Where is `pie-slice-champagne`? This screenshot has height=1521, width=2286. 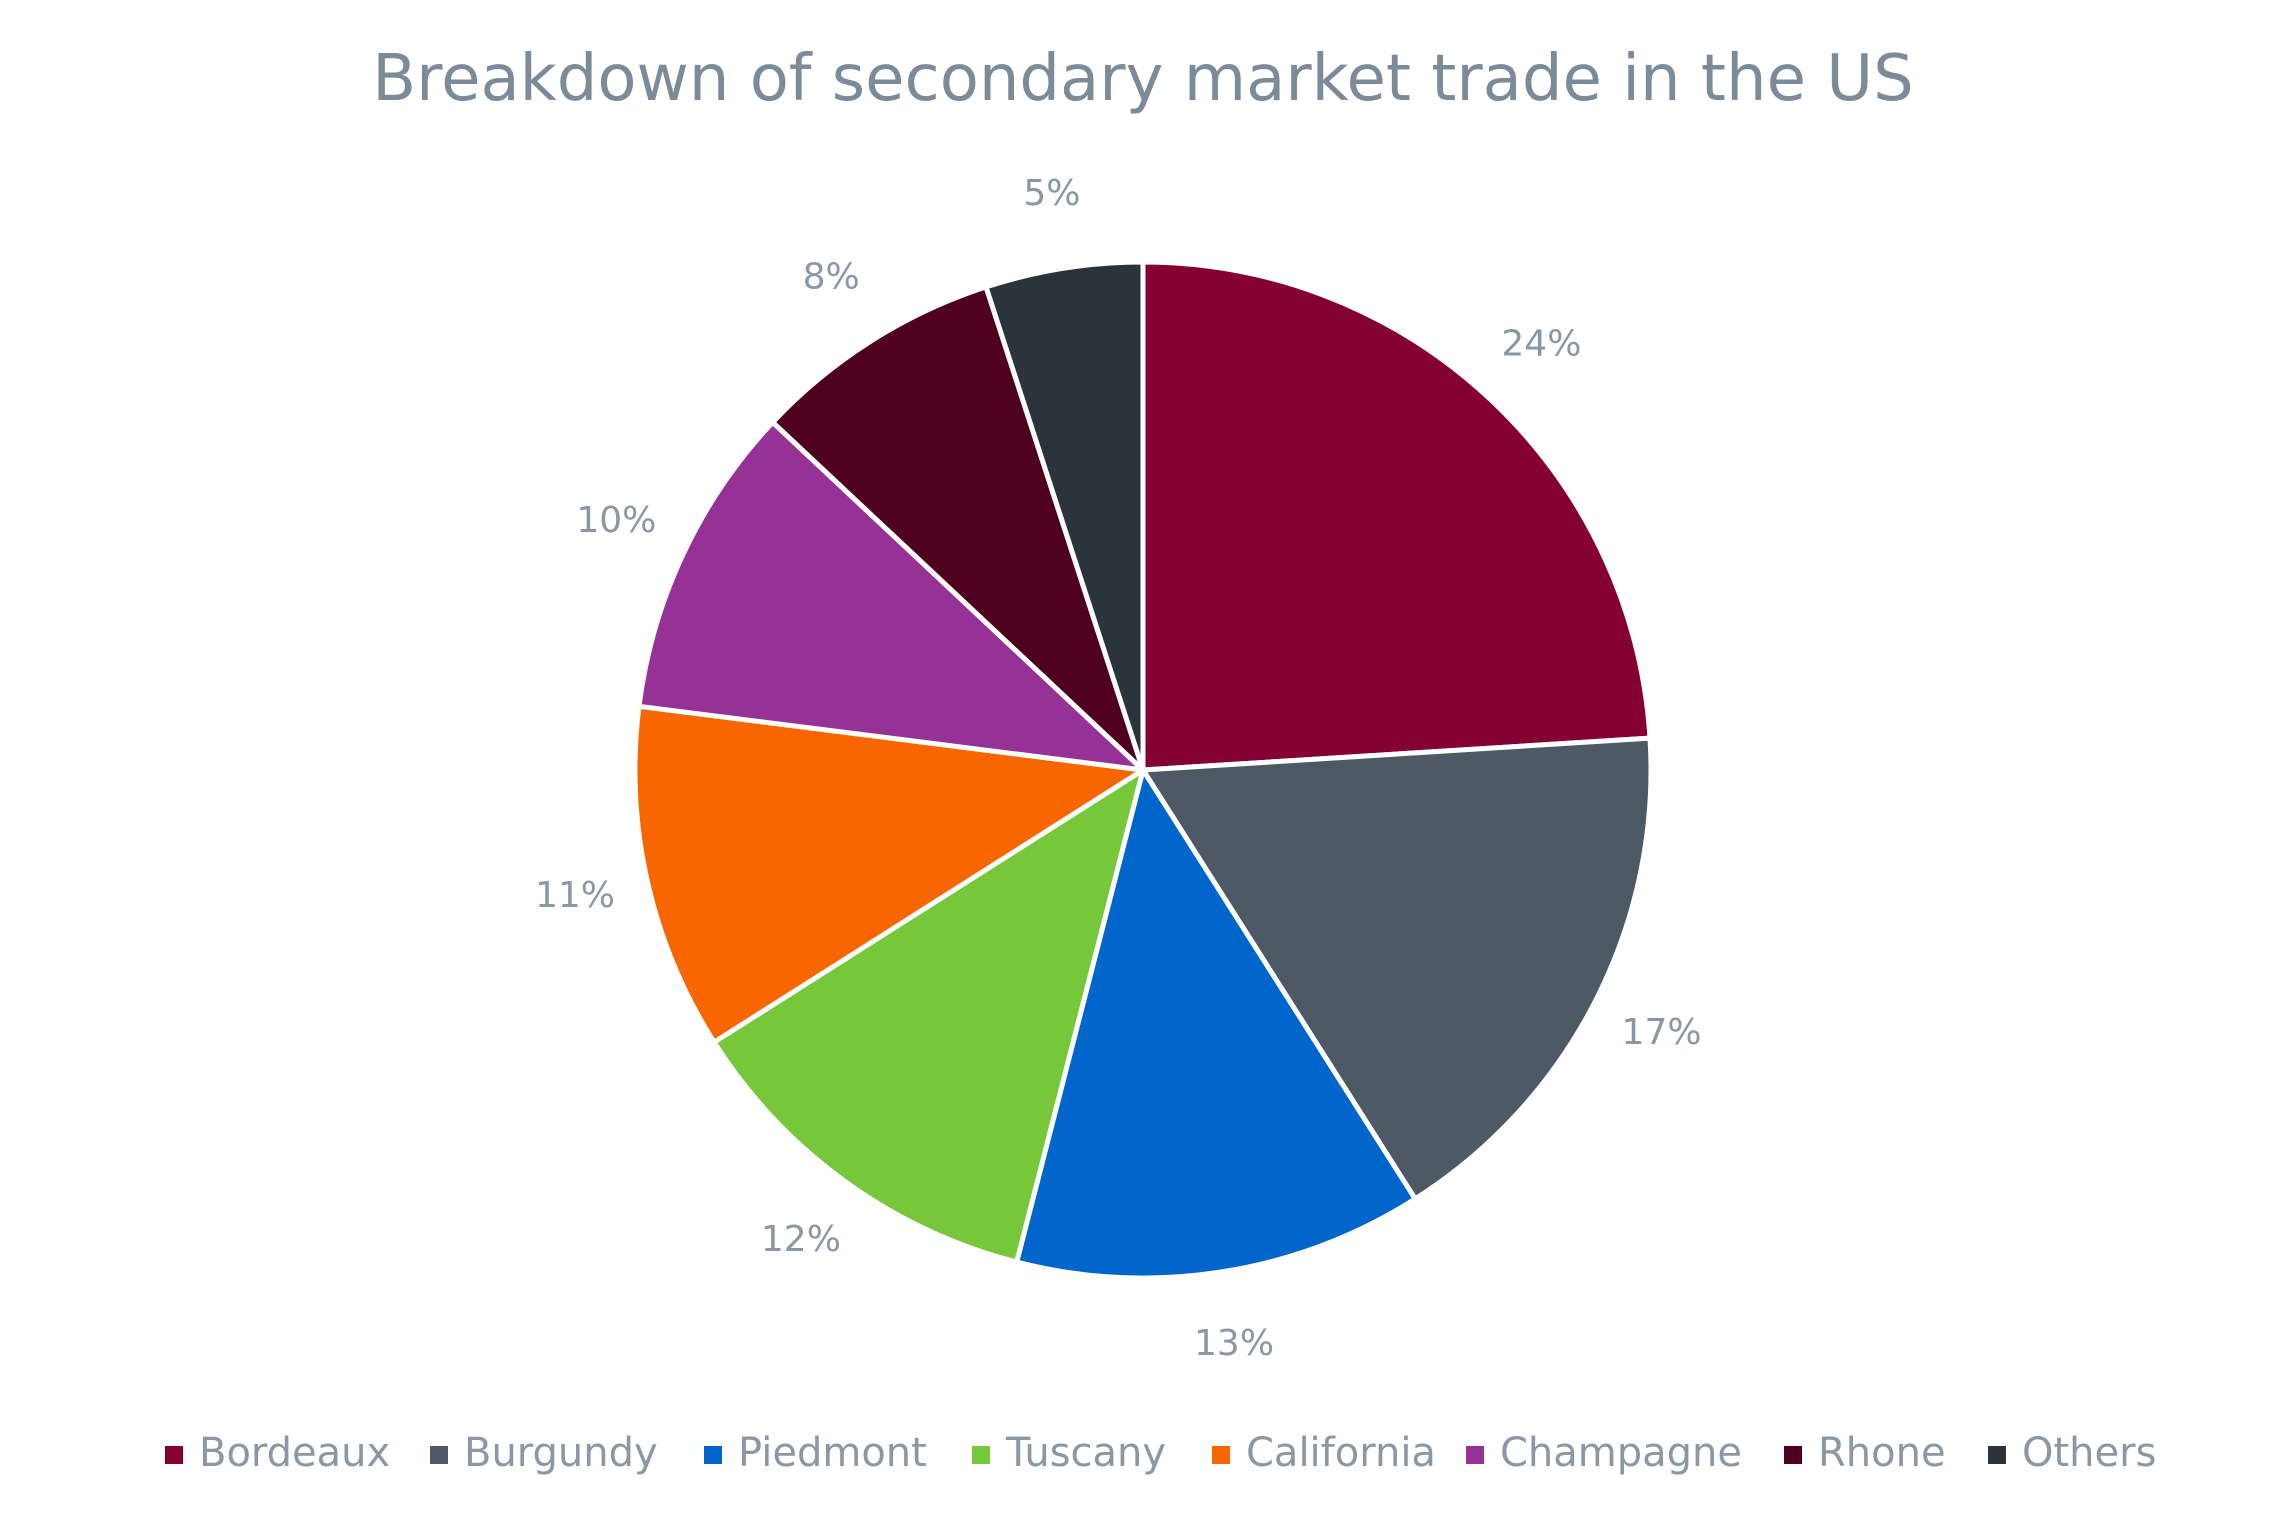
pie-slice-champagne is located at coordinates (891, 596).